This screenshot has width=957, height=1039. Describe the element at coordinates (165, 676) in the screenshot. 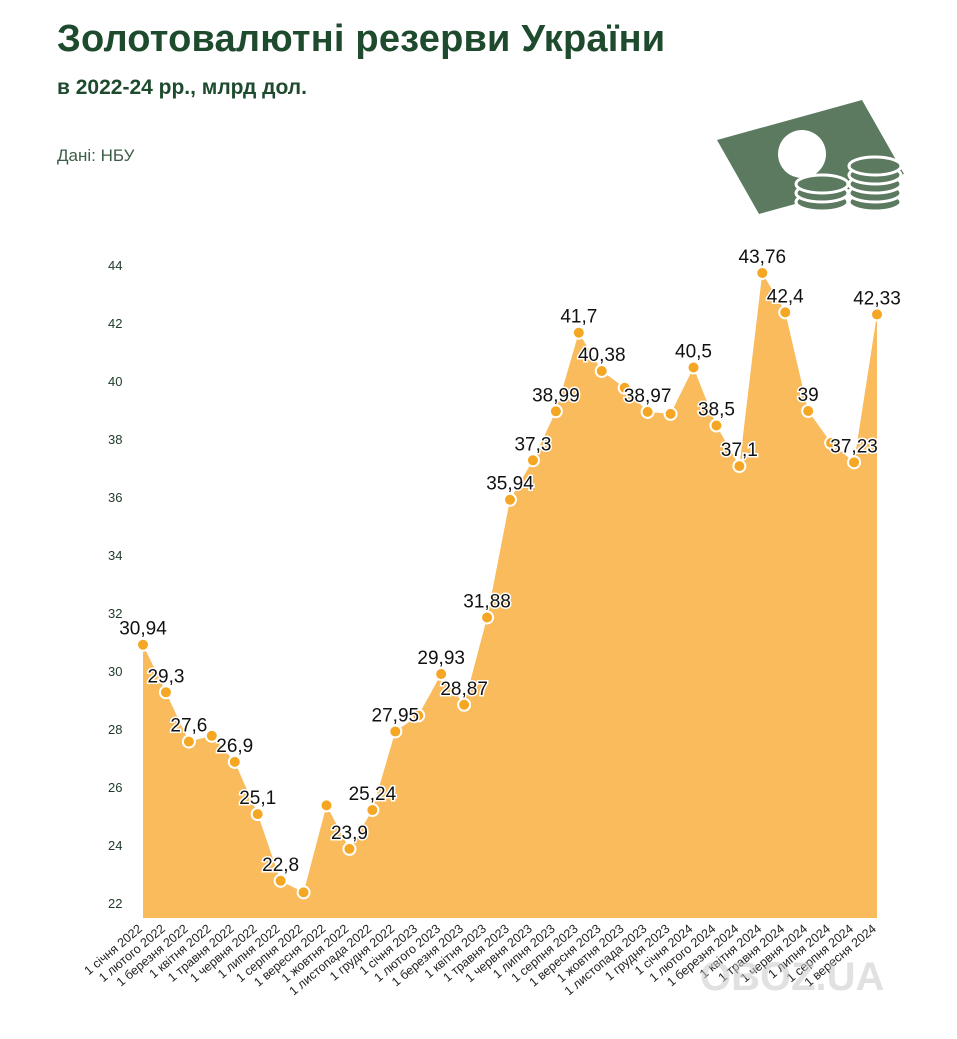

I see `data-label: 29,3` at that location.